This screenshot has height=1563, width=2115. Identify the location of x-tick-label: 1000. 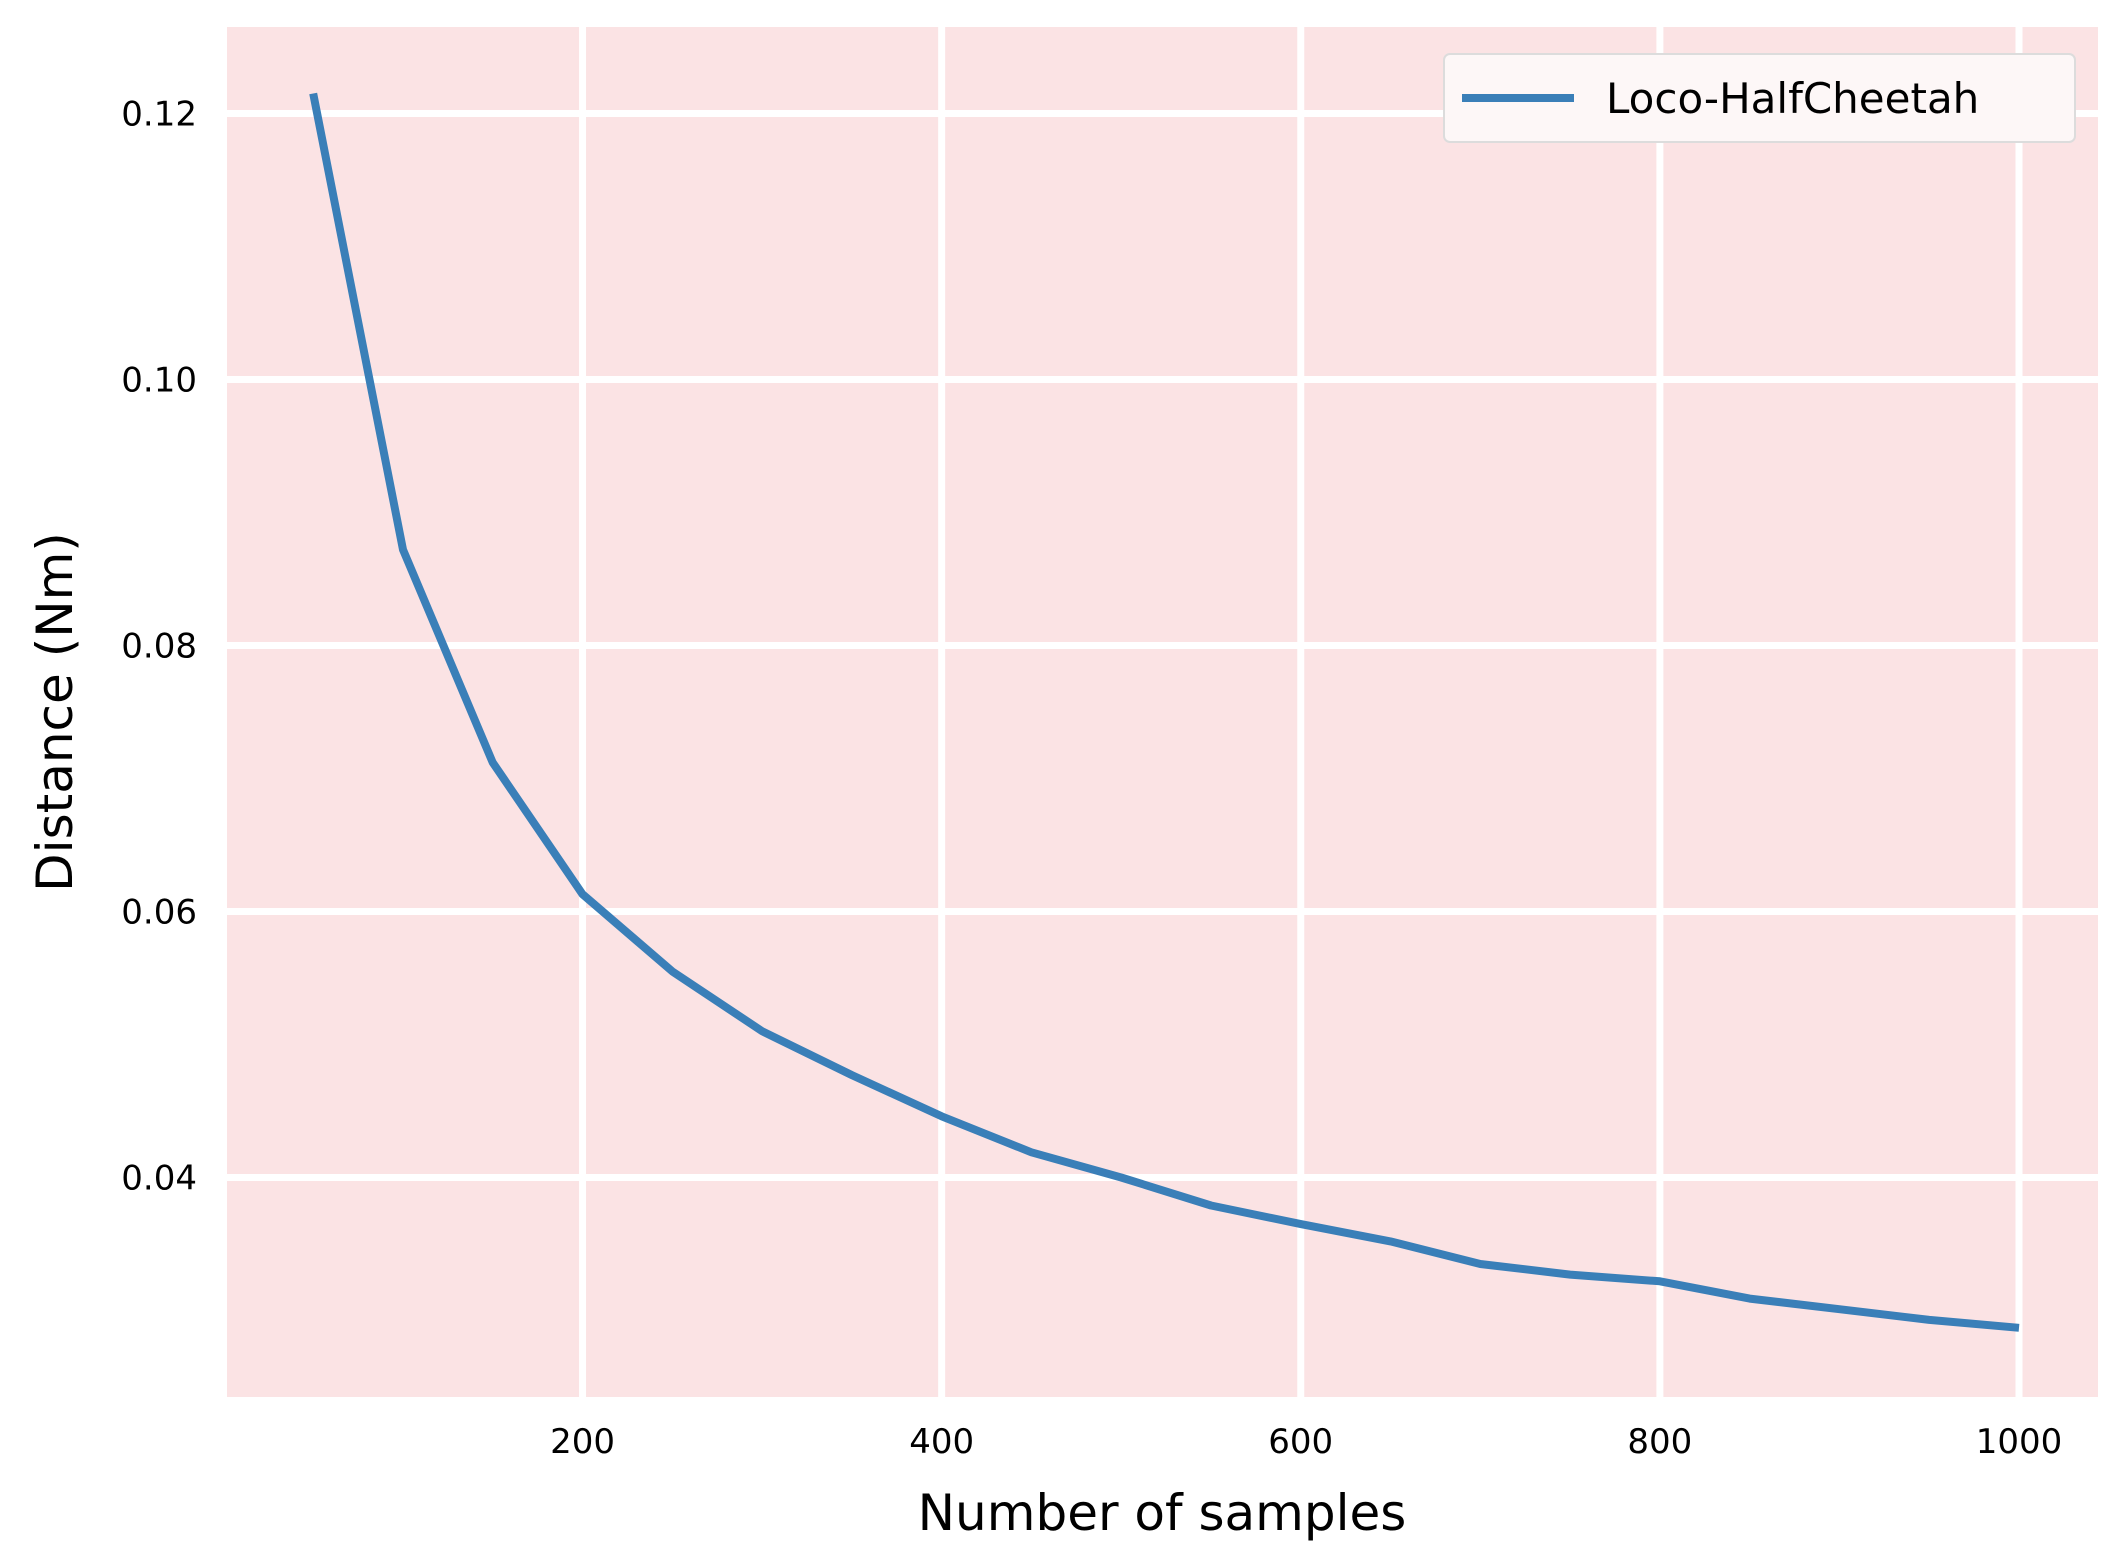
(2019, 1442).